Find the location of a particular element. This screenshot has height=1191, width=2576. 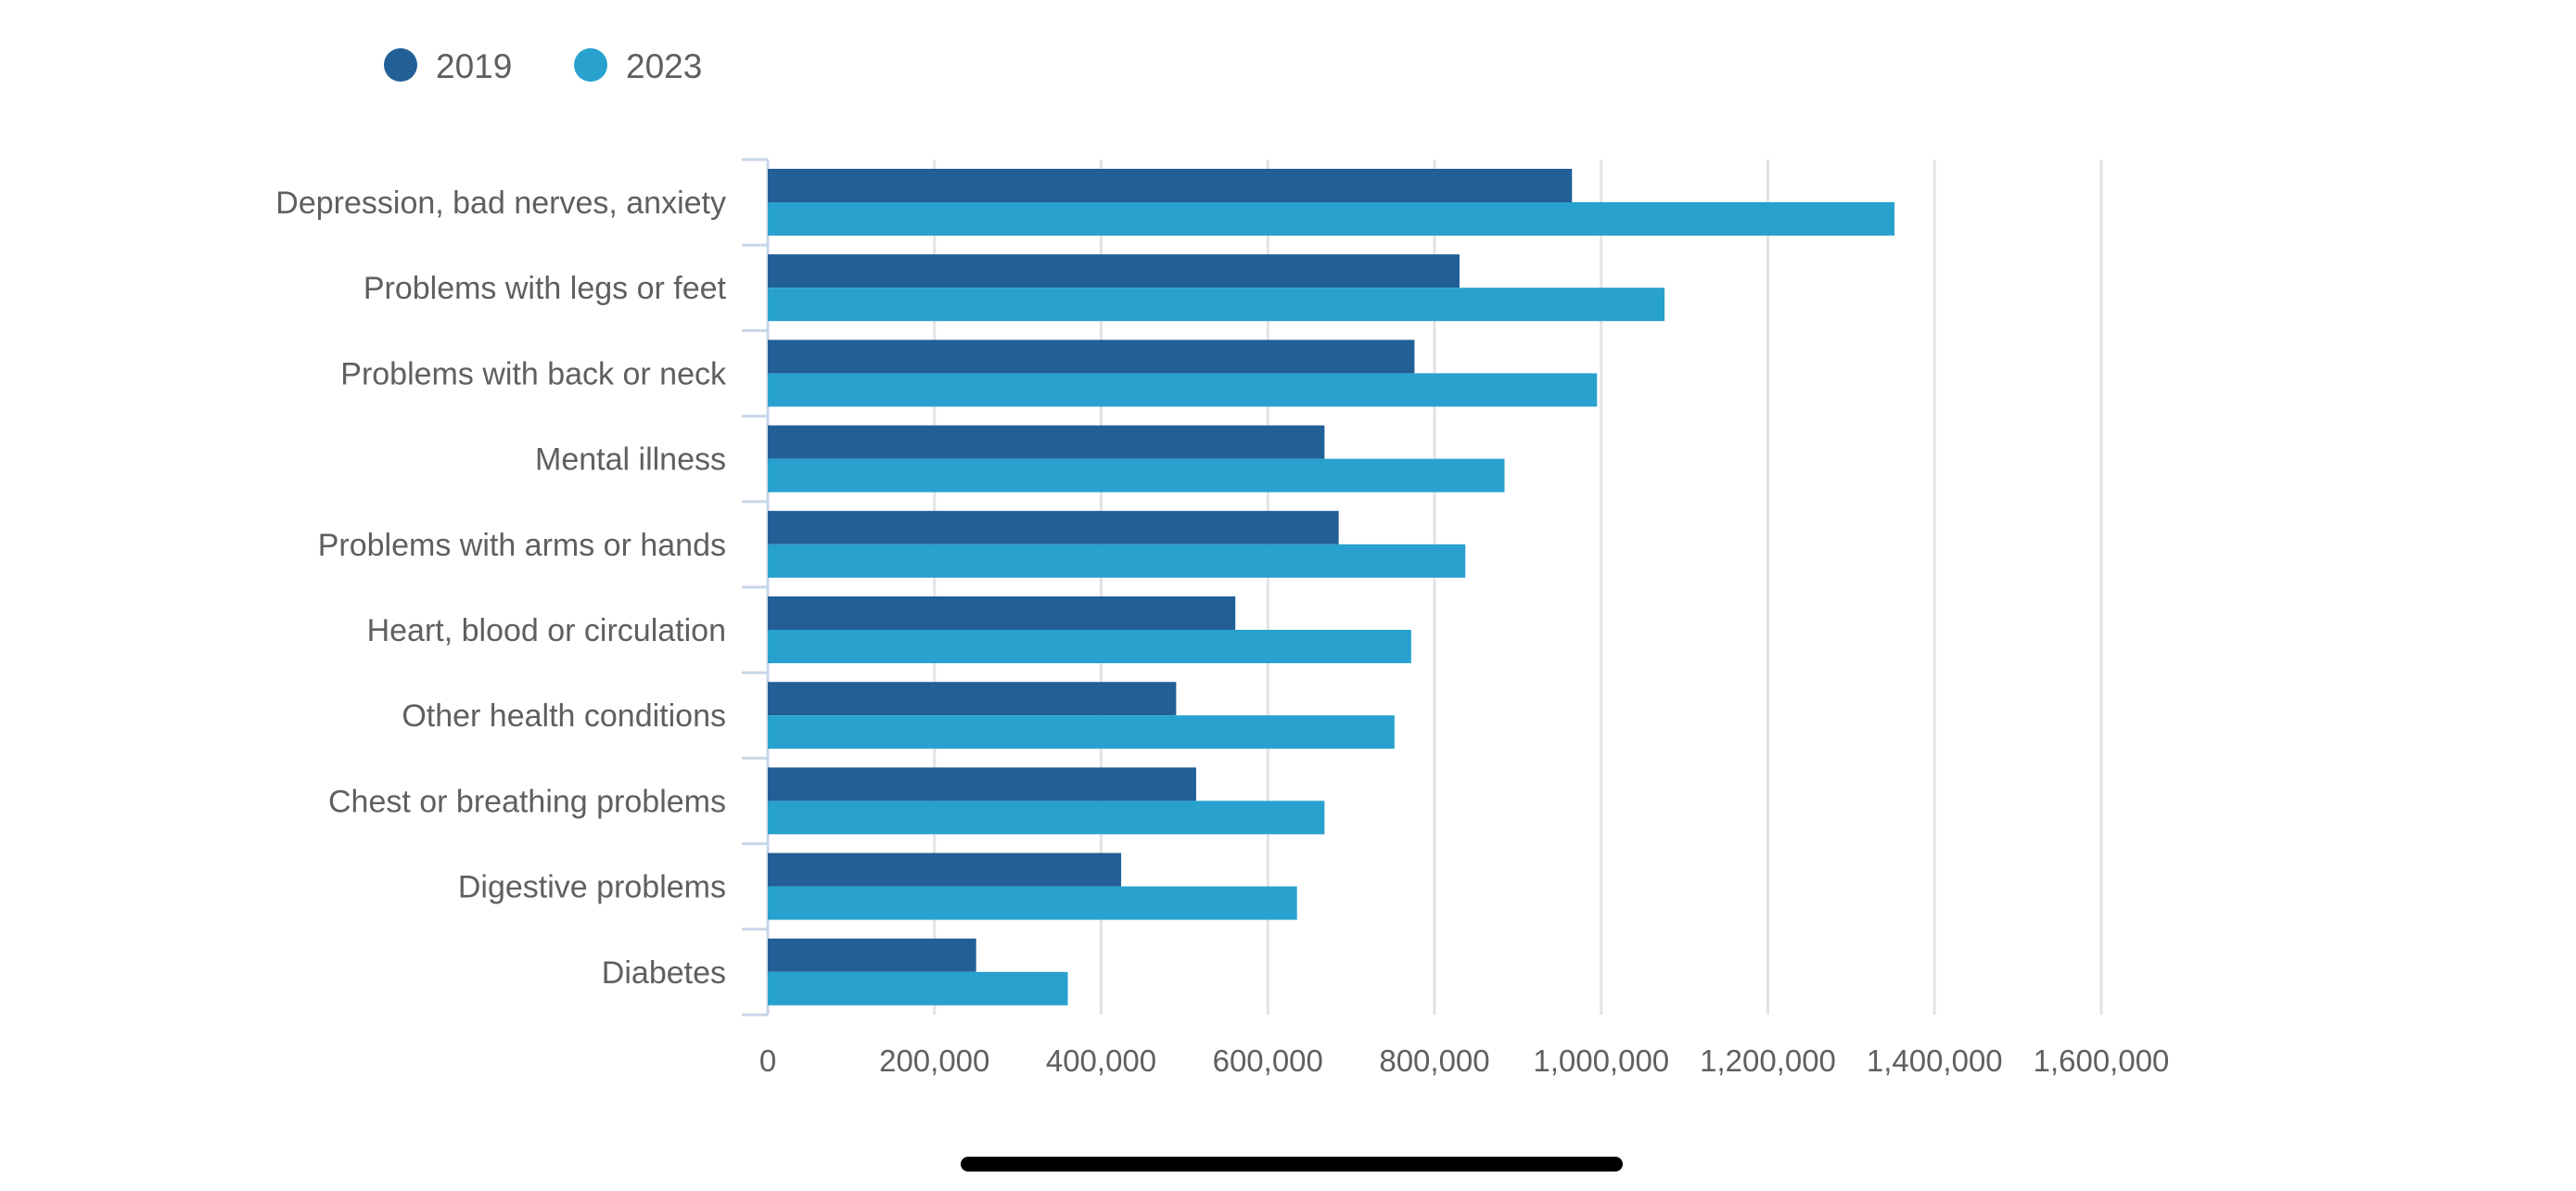

category-axis is located at coordinates (756, 587).